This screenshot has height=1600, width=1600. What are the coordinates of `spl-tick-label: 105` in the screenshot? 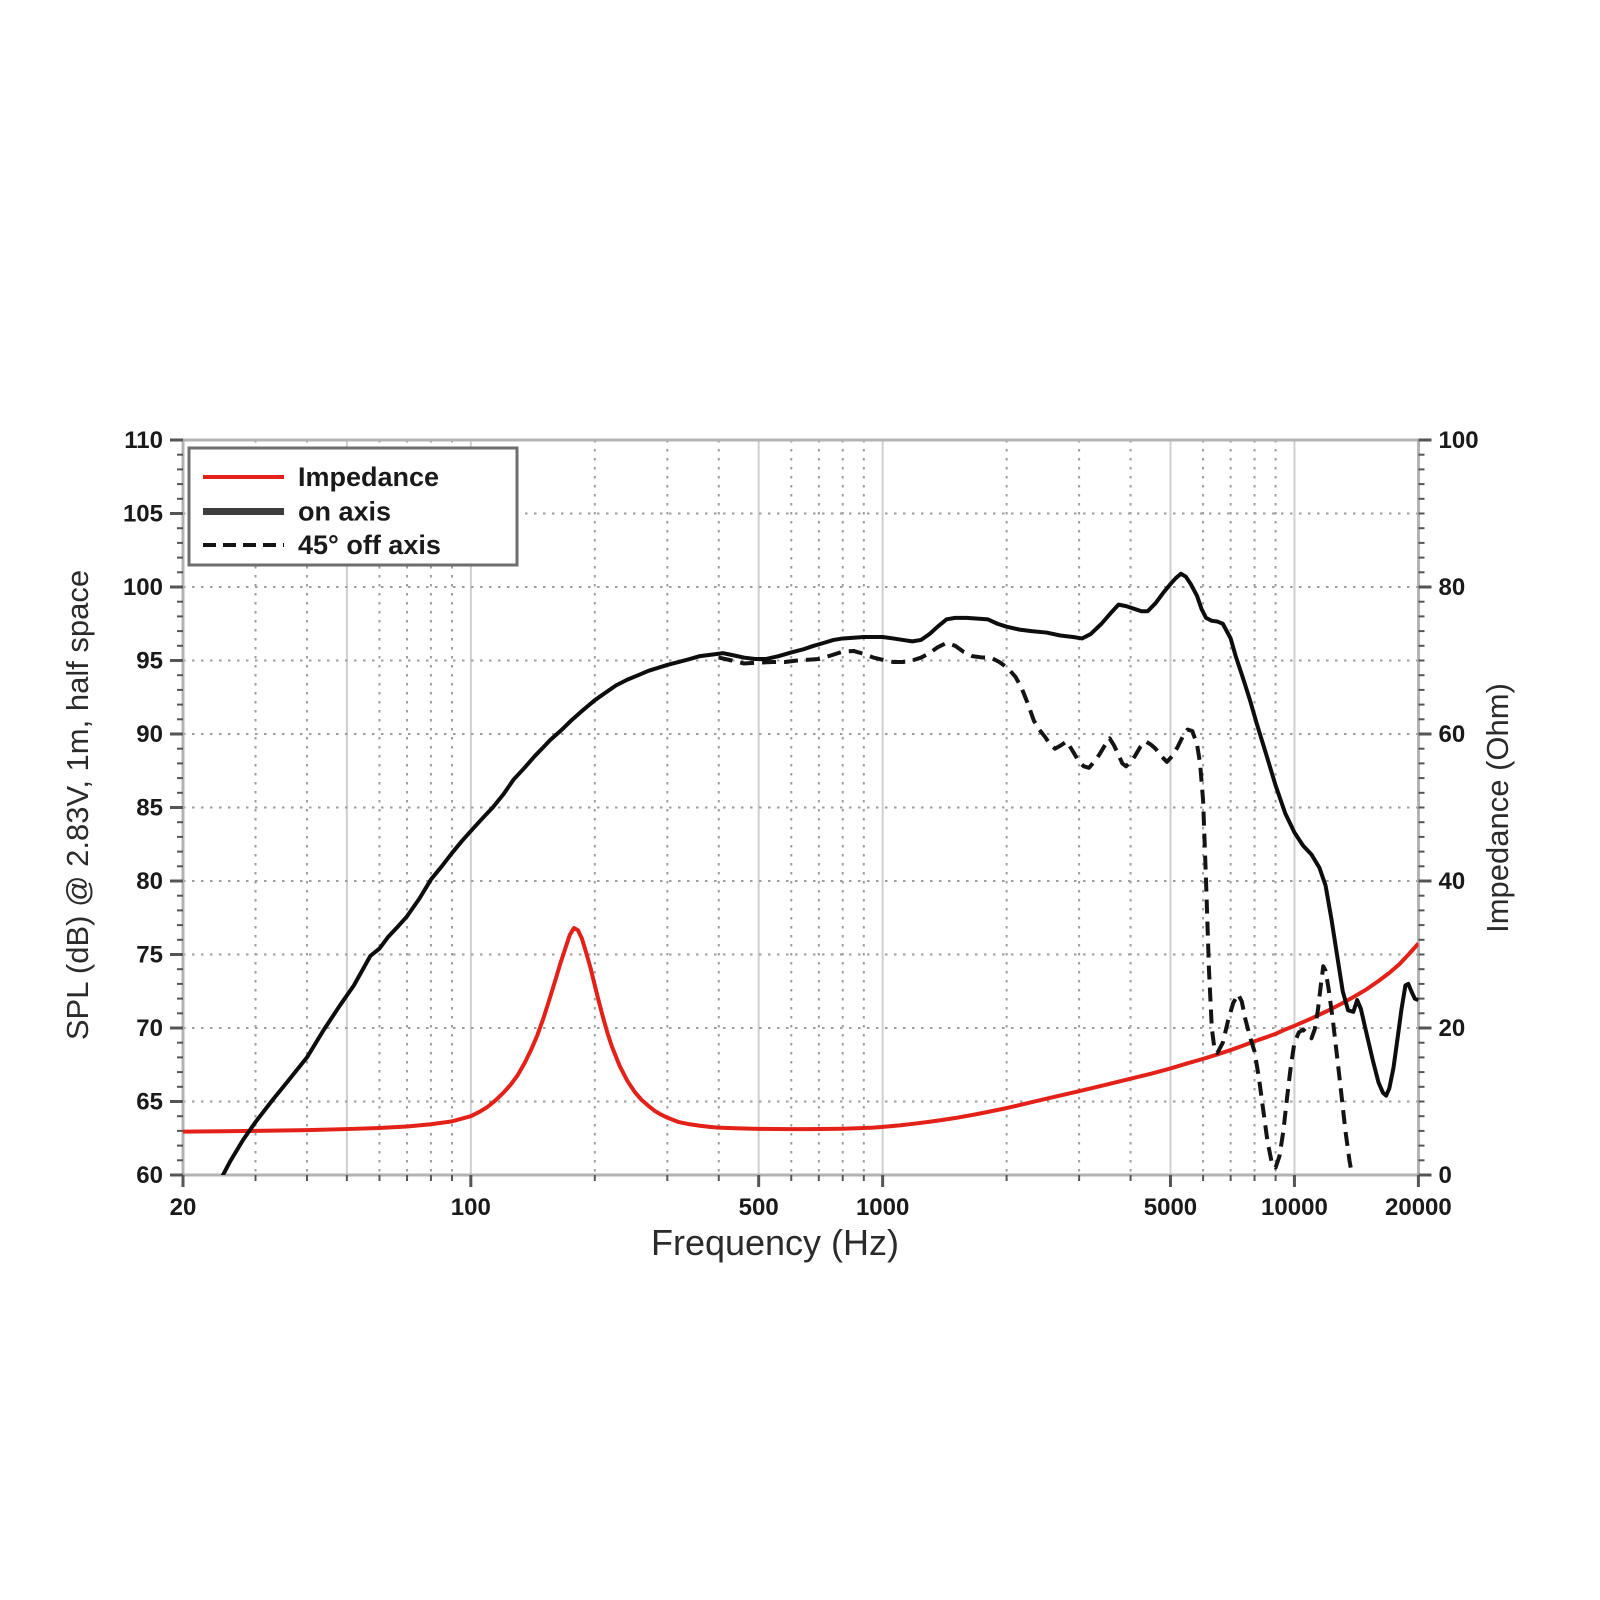 It's located at (143, 514).